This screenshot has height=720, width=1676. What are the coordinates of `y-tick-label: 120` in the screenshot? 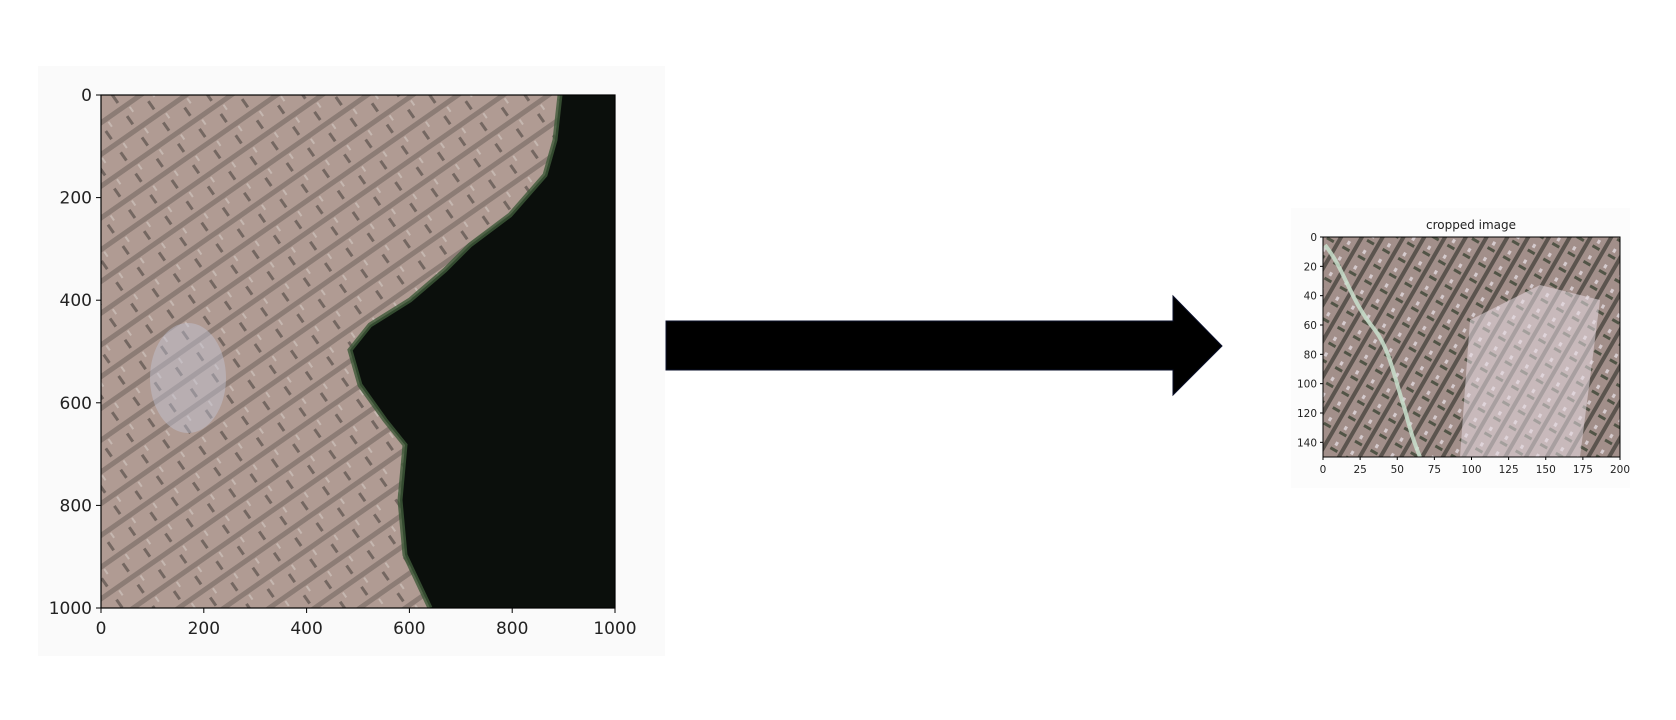 It's located at (1307, 414).